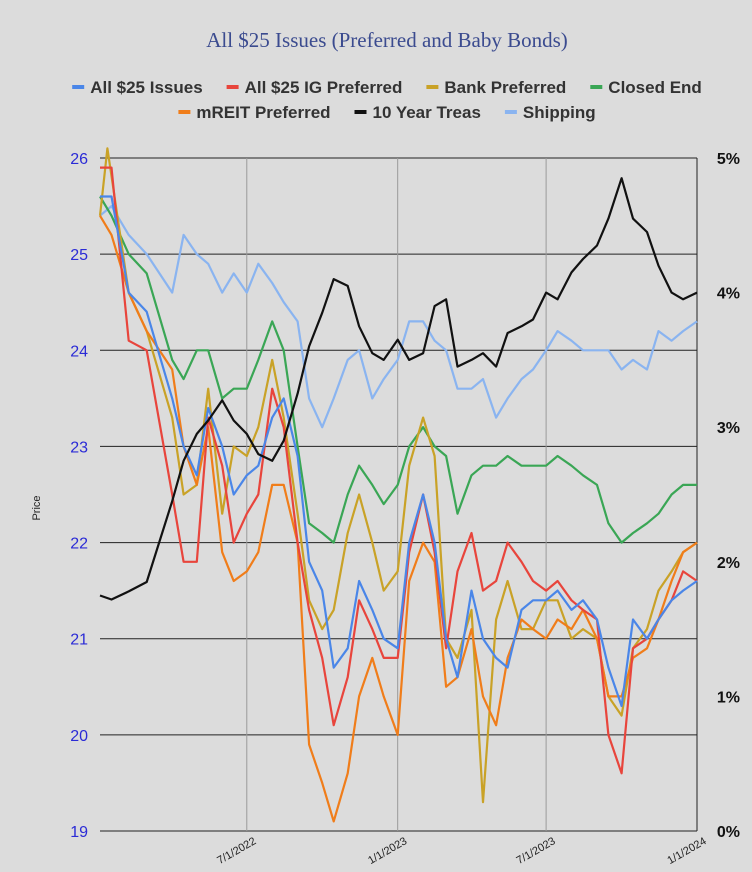 This screenshot has width=752, height=872. I want to click on legend-item: 10 Year Treas, so click(417, 112).